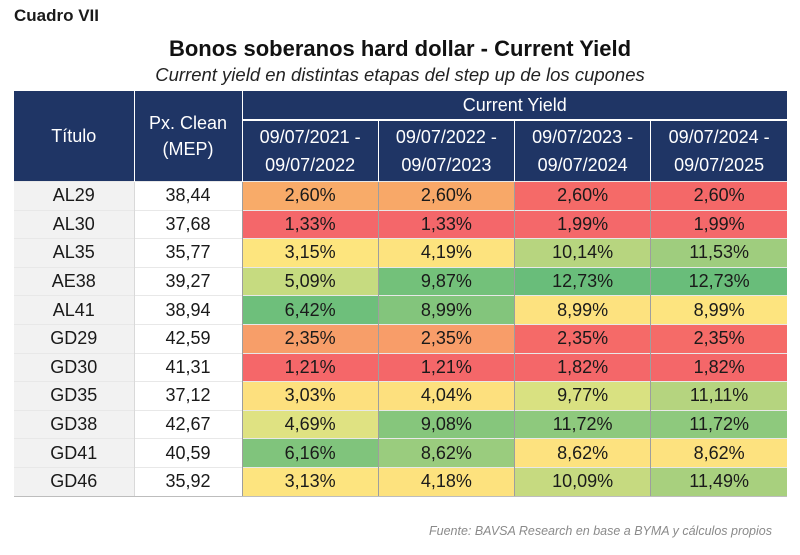 Image resolution: width=800 pixels, height=555 pixels. I want to click on px-clean-value: 35,92, so click(188, 481).